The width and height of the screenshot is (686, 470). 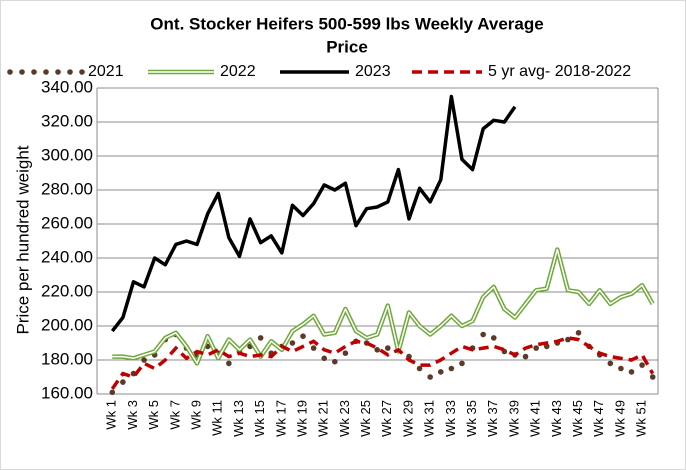 I want to click on y-tick-label: 240.00, so click(x=67, y=256).